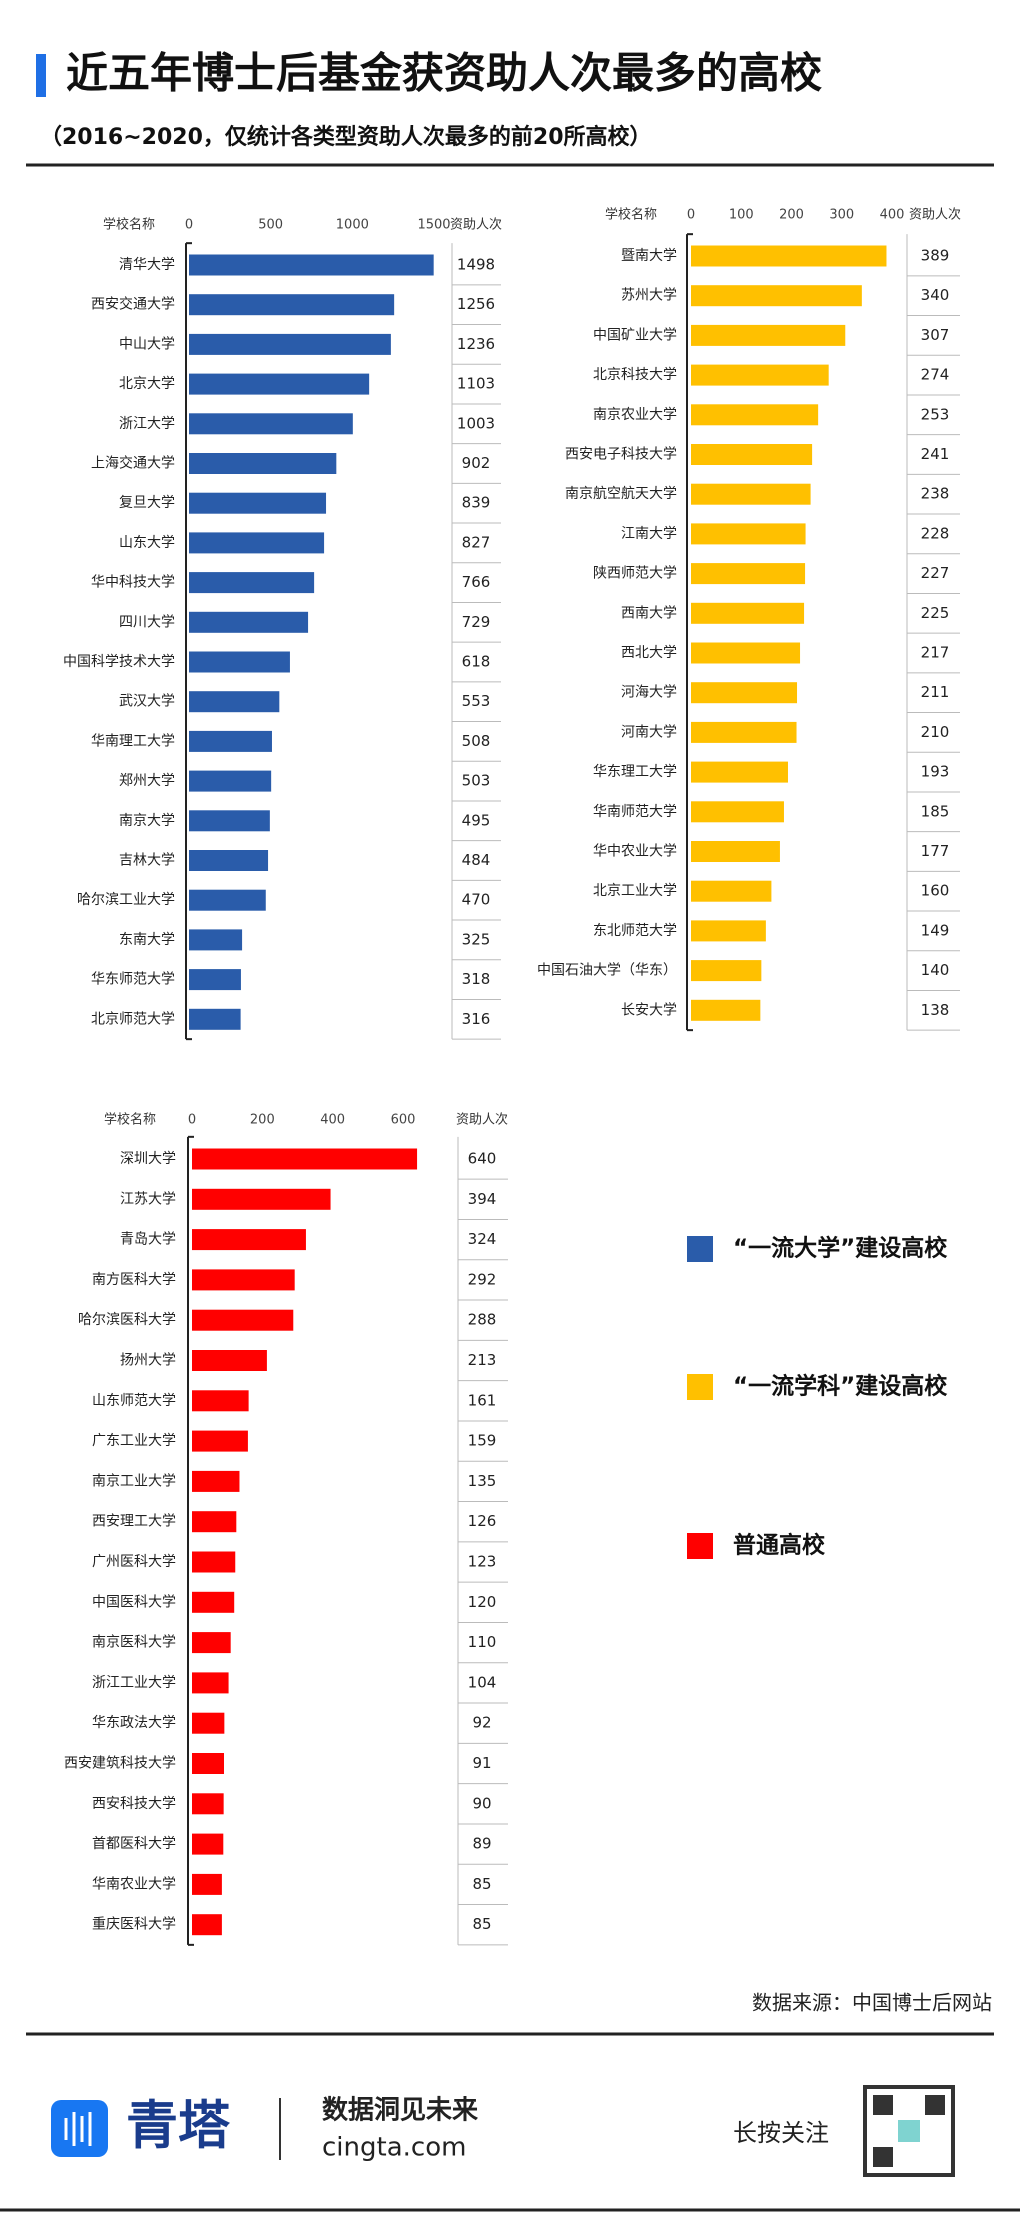 The width and height of the screenshot is (1020, 2230). What do you see at coordinates (147, 384) in the screenshot?
I see `category-label: 北京大学` at bounding box center [147, 384].